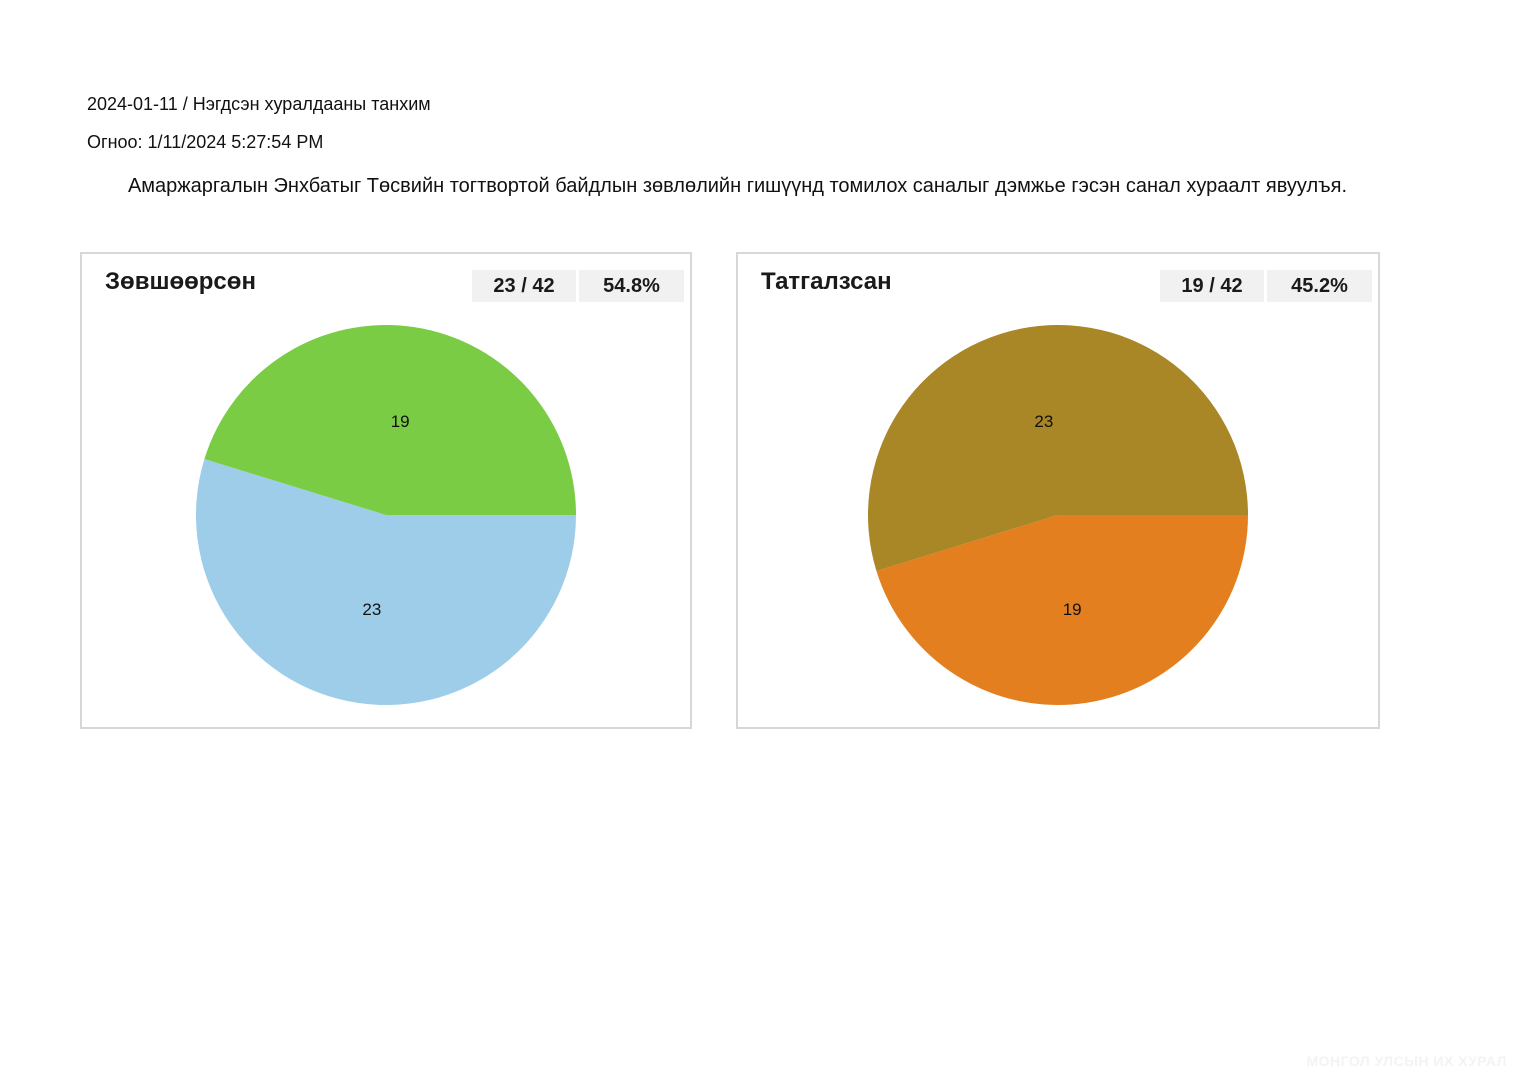  Describe the element at coordinates (1319, 286) in the screenshot. I see `rejected-percent: 45.2%` at that location.